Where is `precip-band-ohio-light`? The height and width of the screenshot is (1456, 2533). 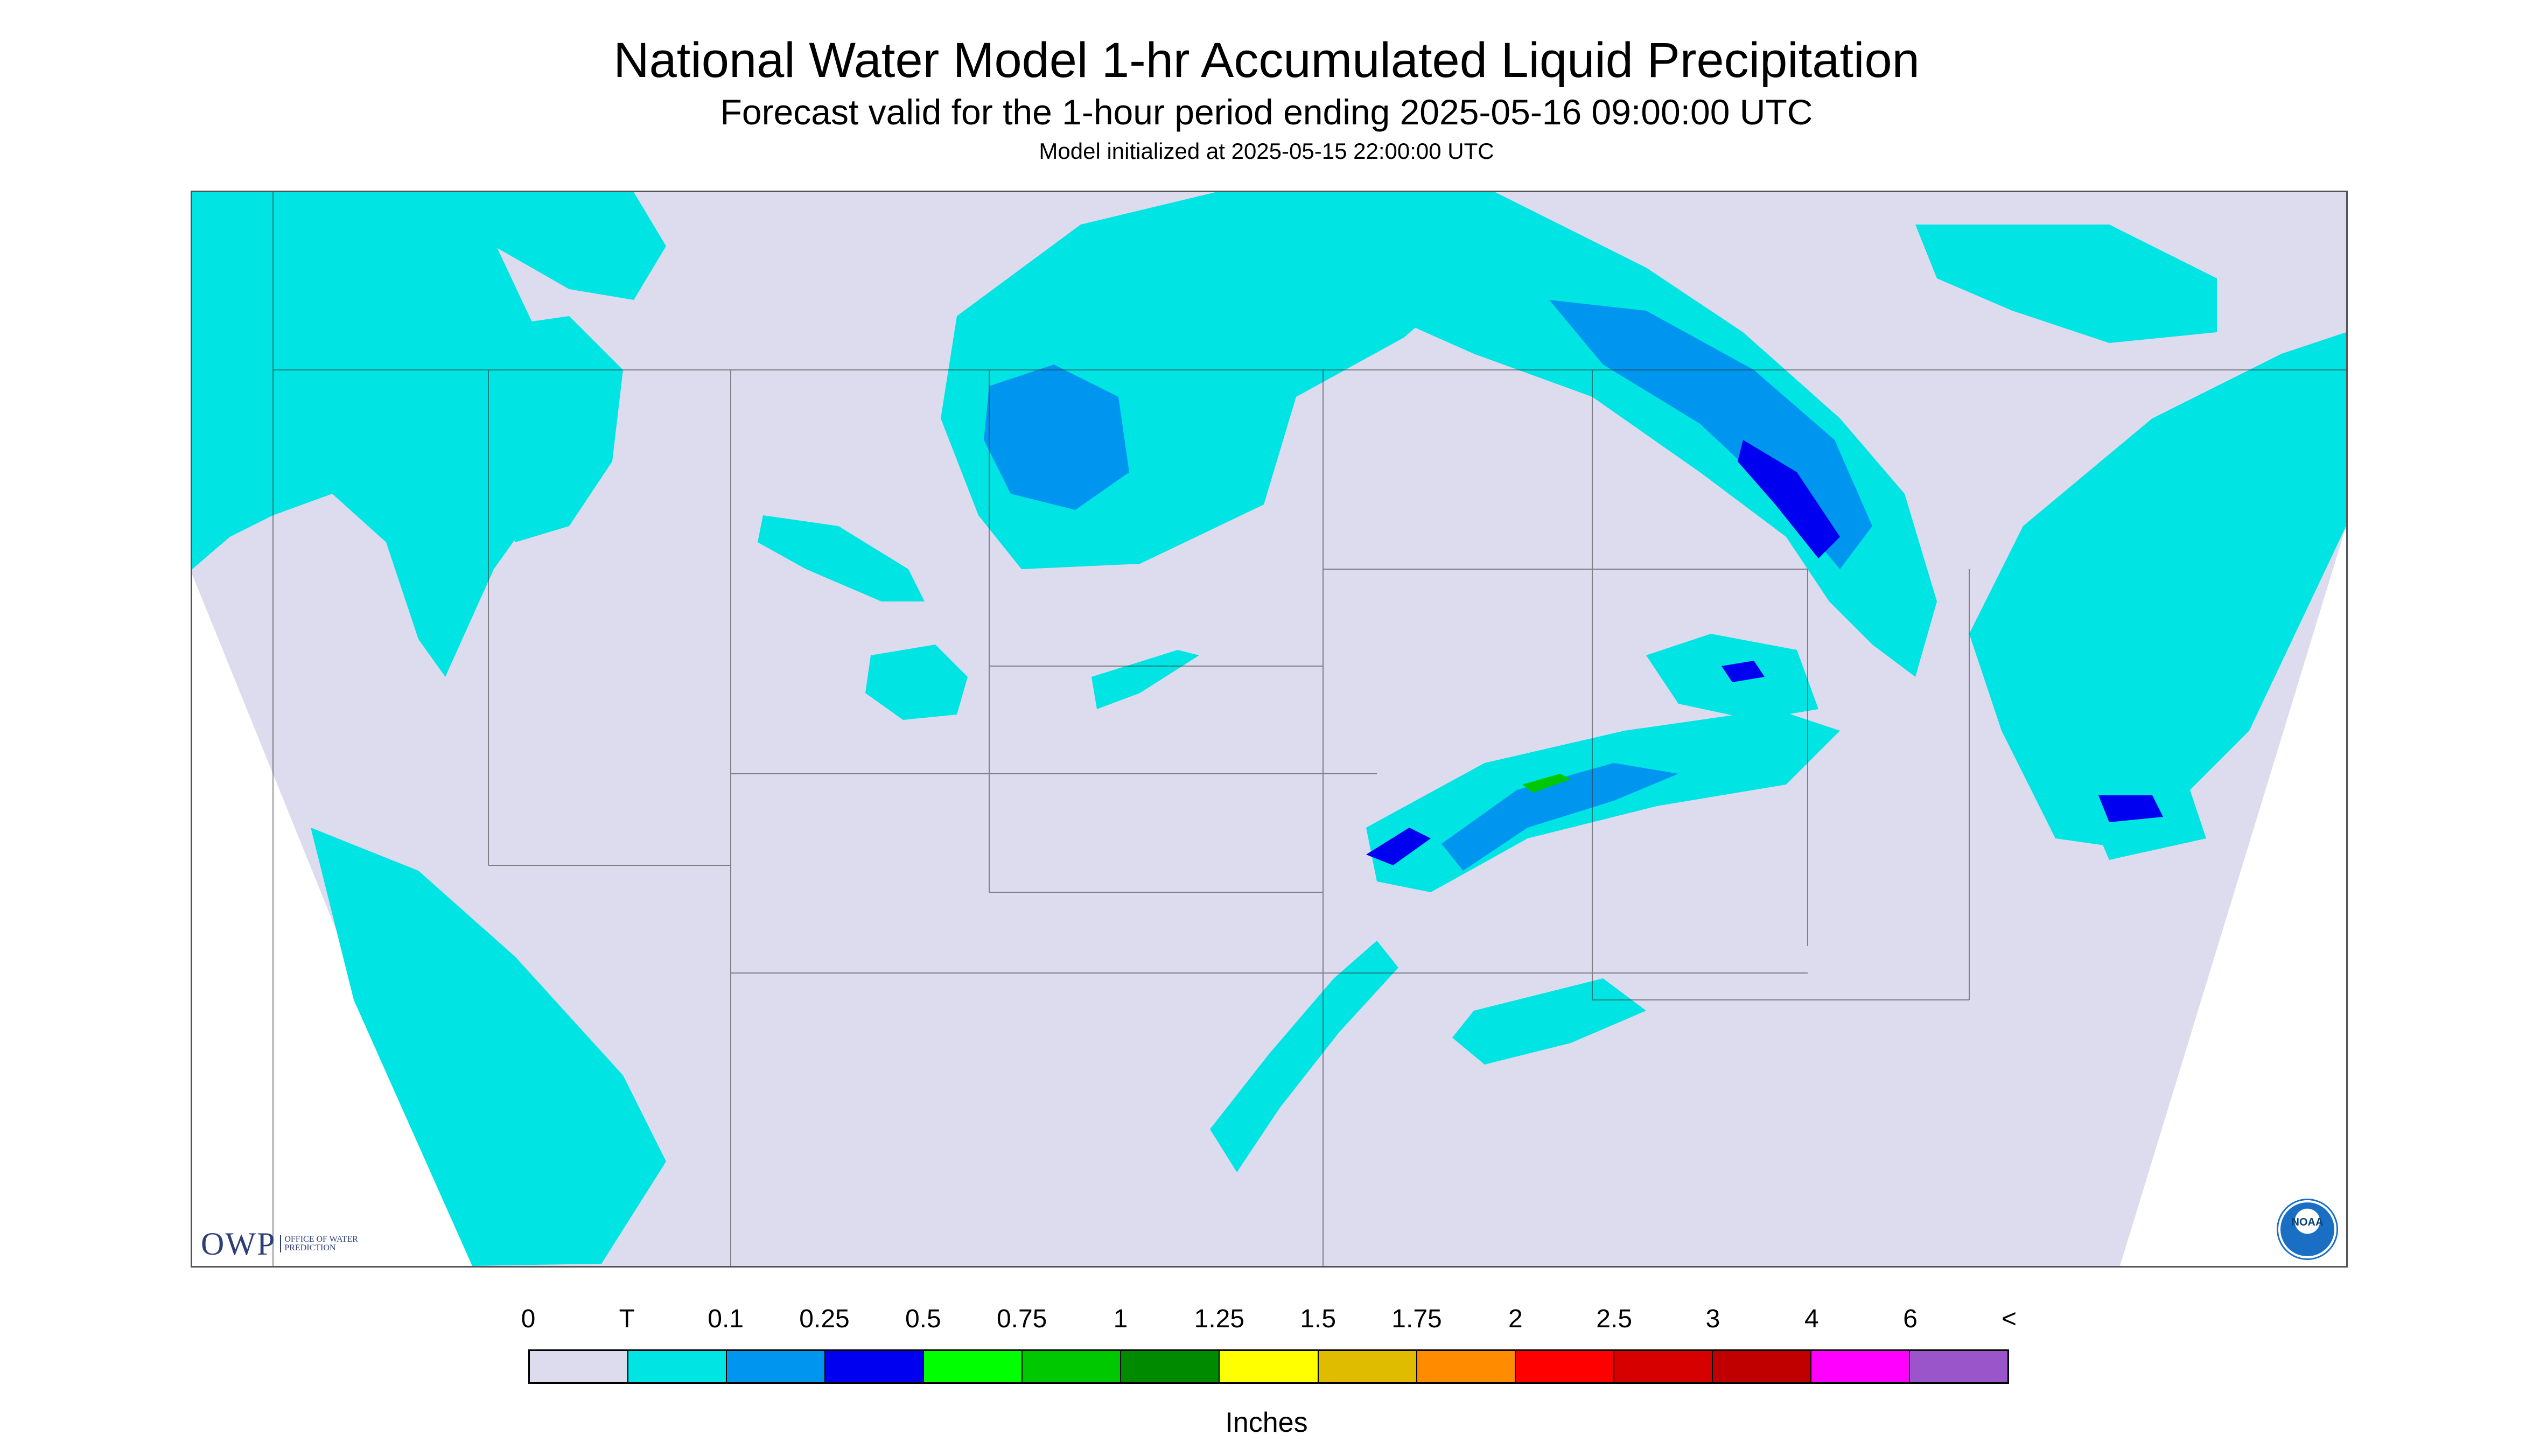 precip-band-ohio-light is located at coordinates (1560, 817).